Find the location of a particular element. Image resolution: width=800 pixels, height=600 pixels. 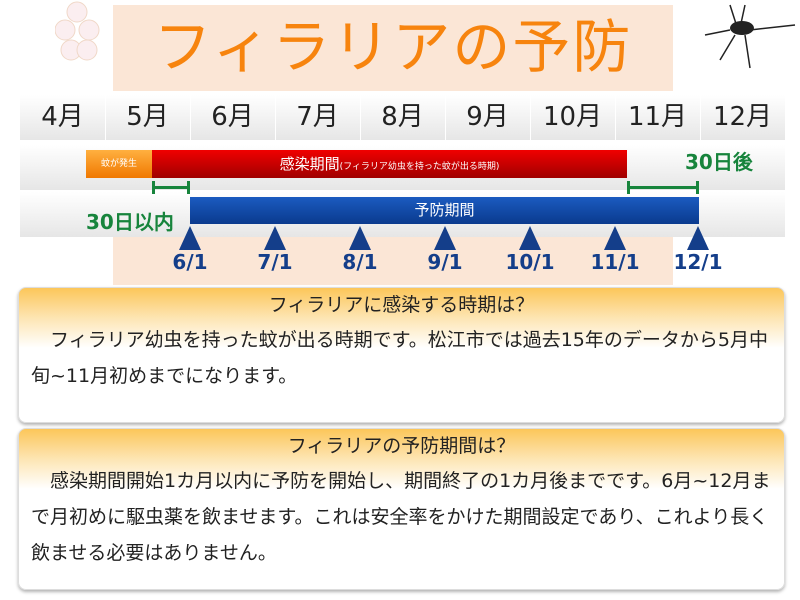

date-label: 6/1 is located at coordinates (190, 262).